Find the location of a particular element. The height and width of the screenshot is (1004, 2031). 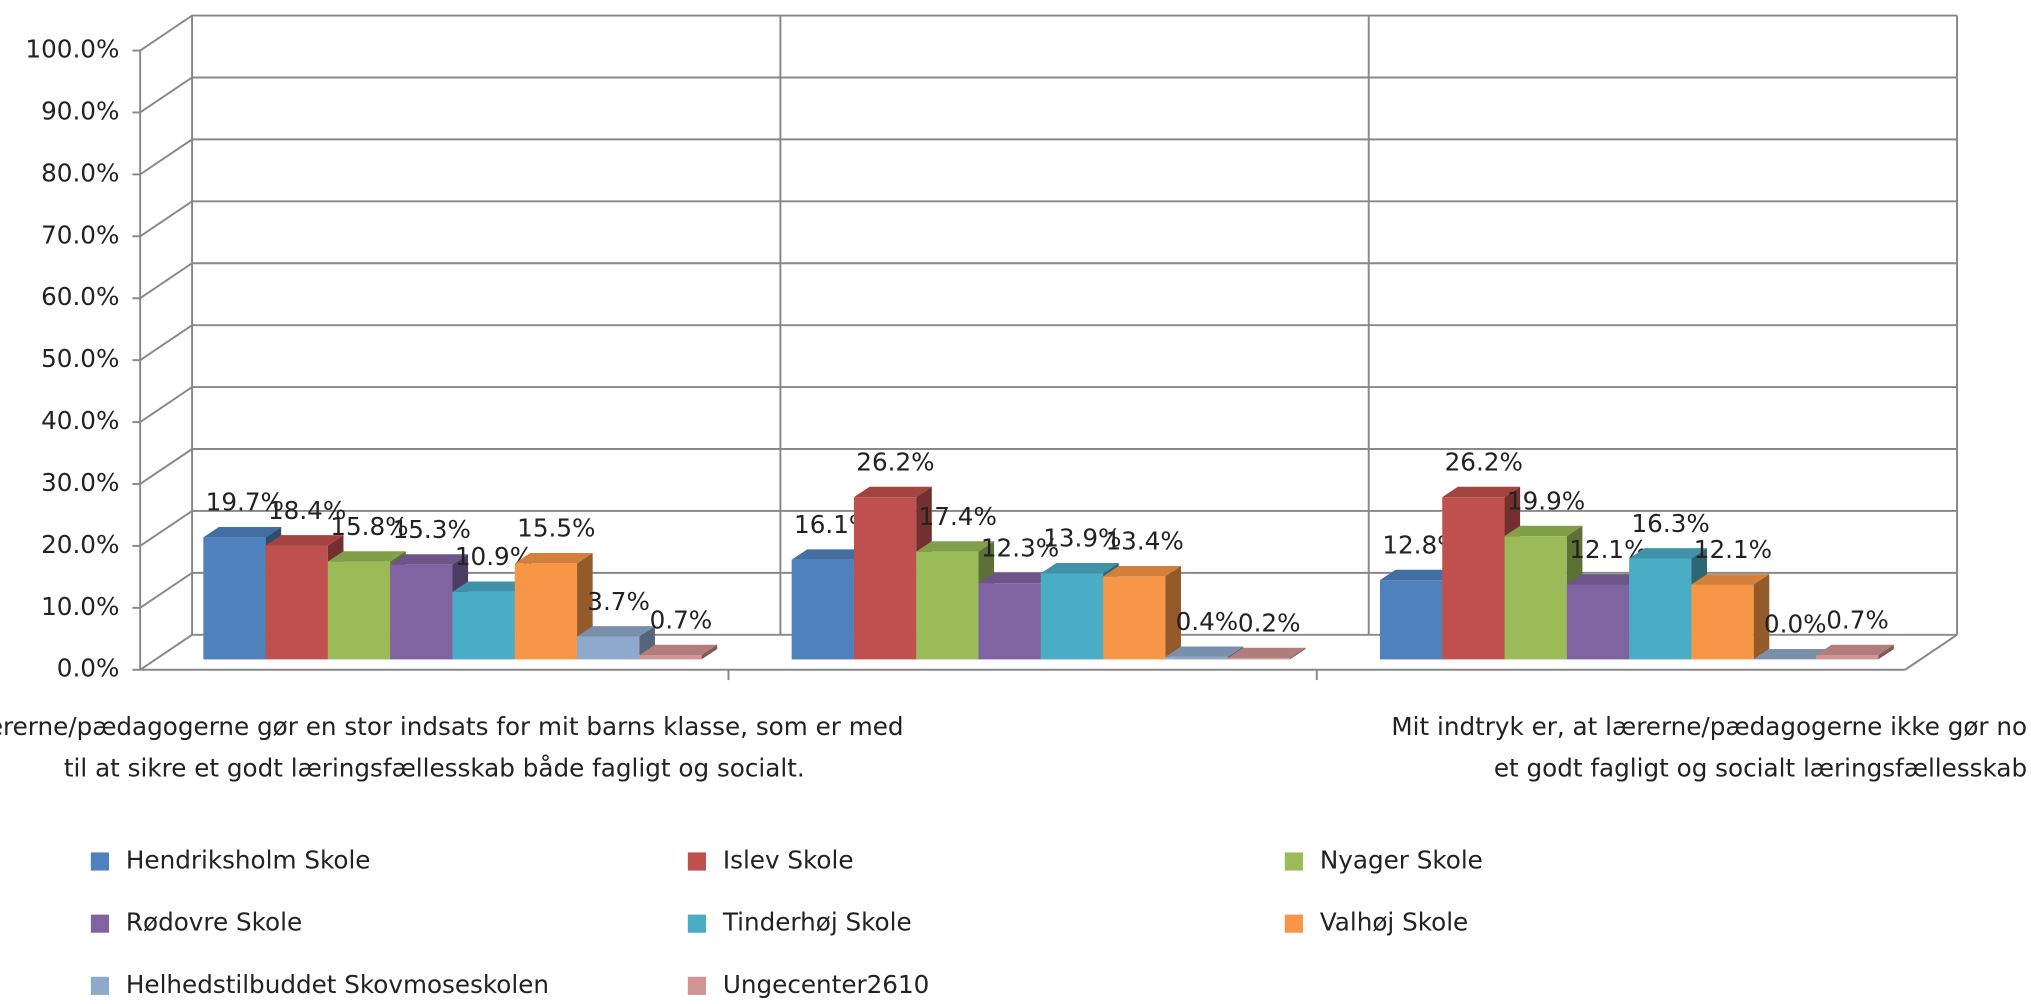

legend-label: Helhedstilbuddet Skovmoseskolen is located at coordinates (337, 984).